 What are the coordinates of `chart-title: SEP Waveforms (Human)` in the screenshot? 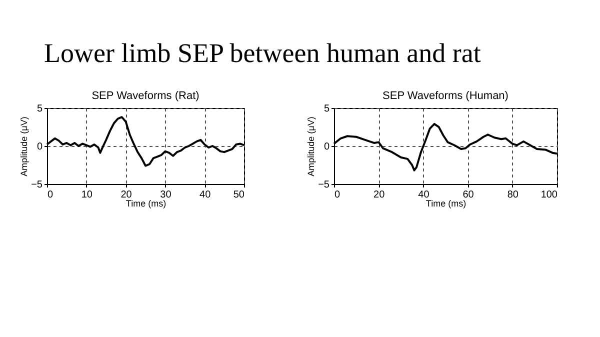 It's located at (445, 96).